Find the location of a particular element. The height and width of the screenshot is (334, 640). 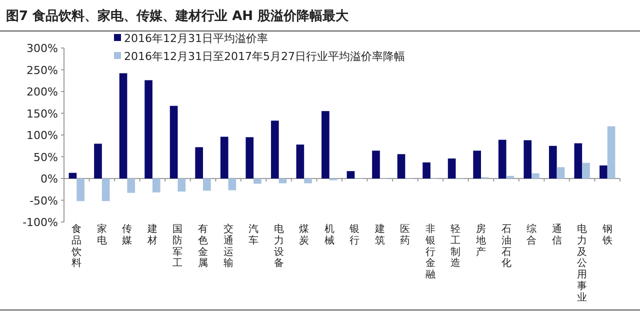

x-tick-label: 电力及公用事业 is located at coordinates (582, 263).